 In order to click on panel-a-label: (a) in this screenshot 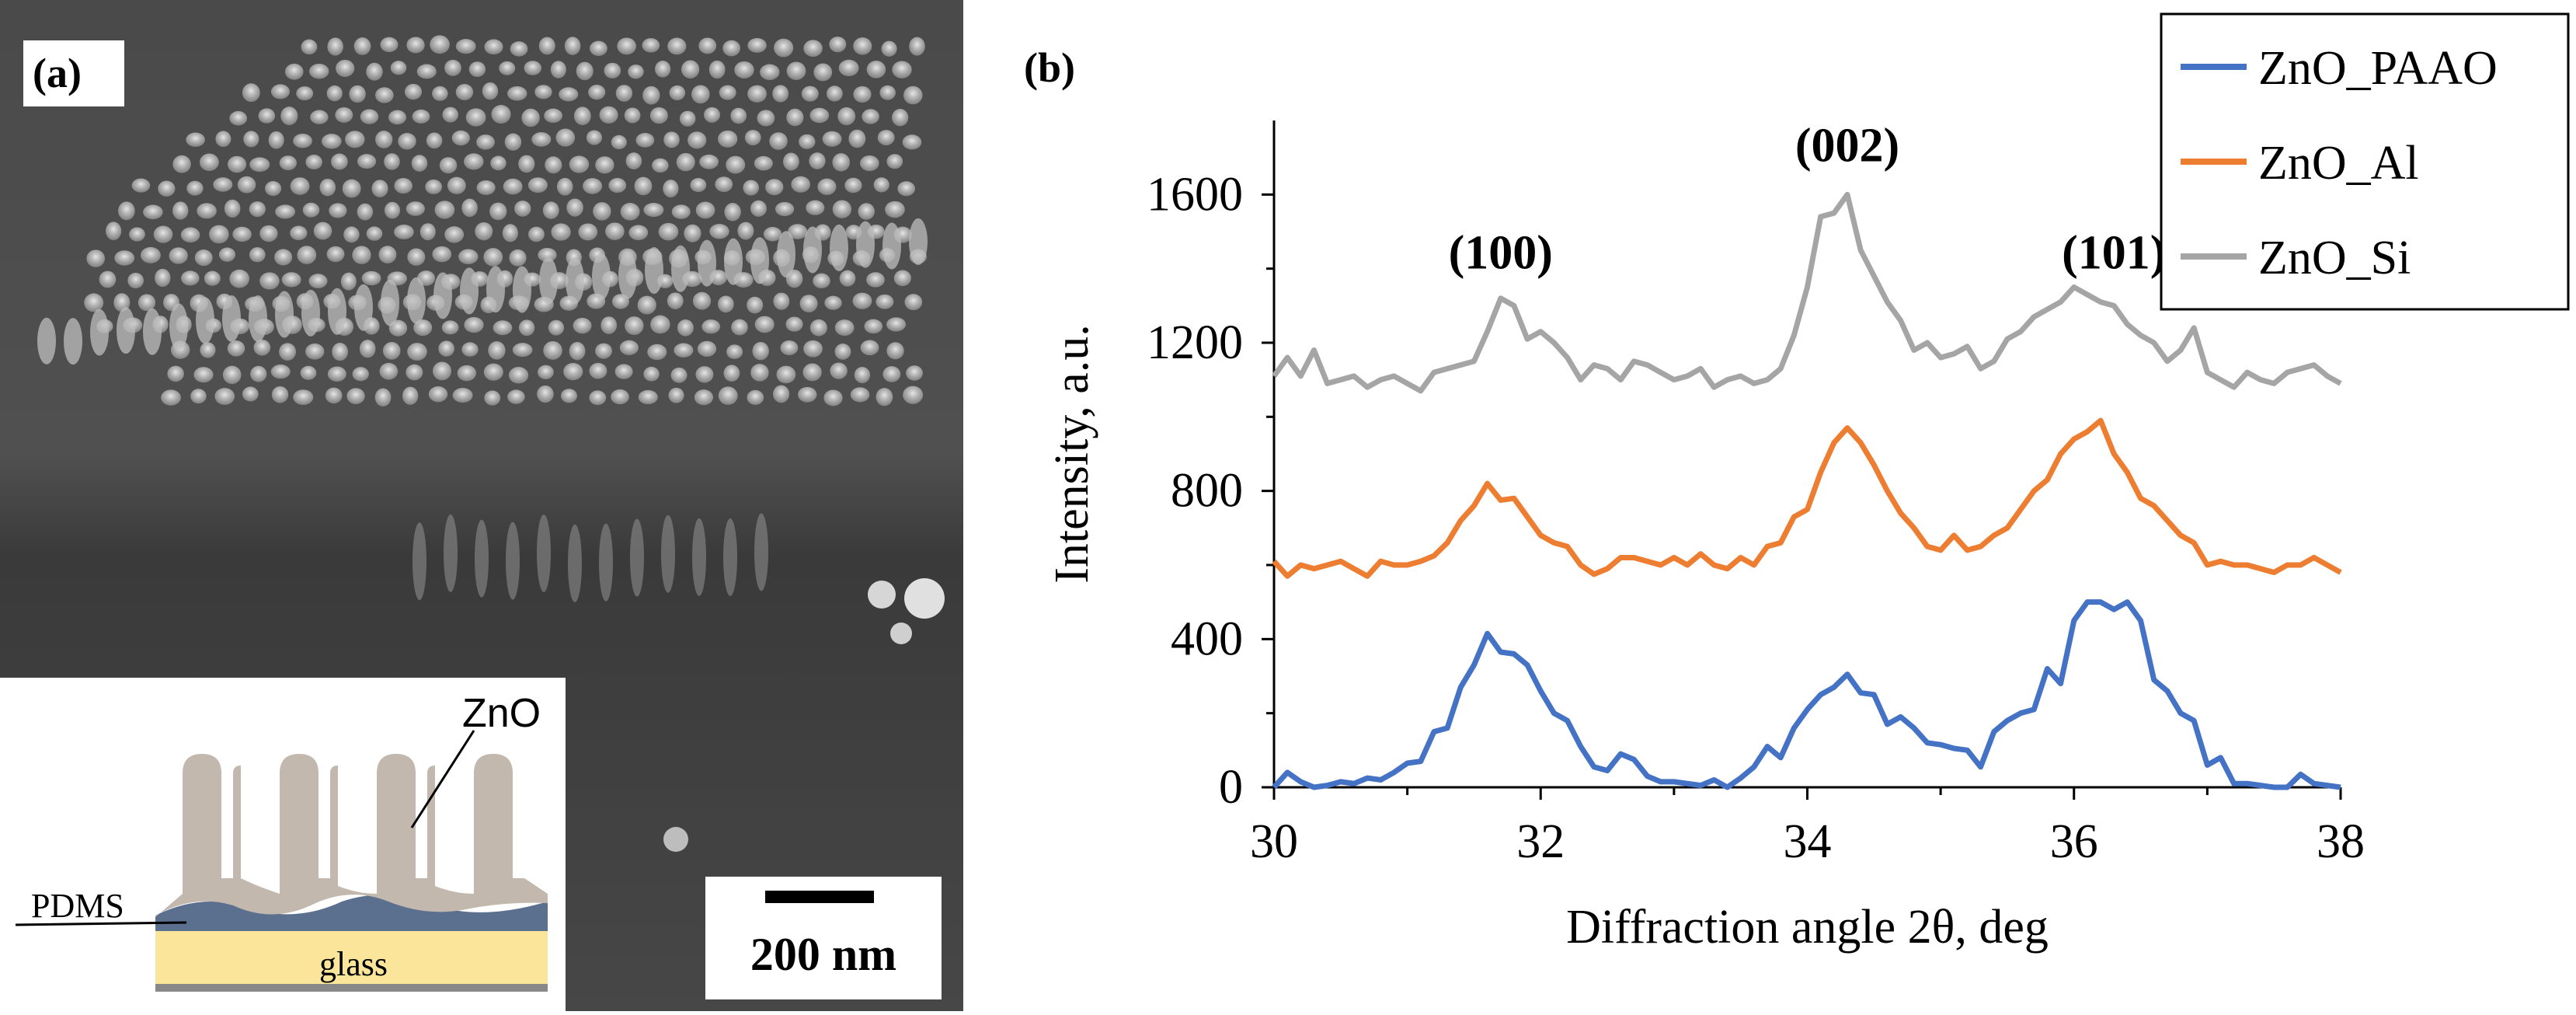, I will do `click(58, 73)`.